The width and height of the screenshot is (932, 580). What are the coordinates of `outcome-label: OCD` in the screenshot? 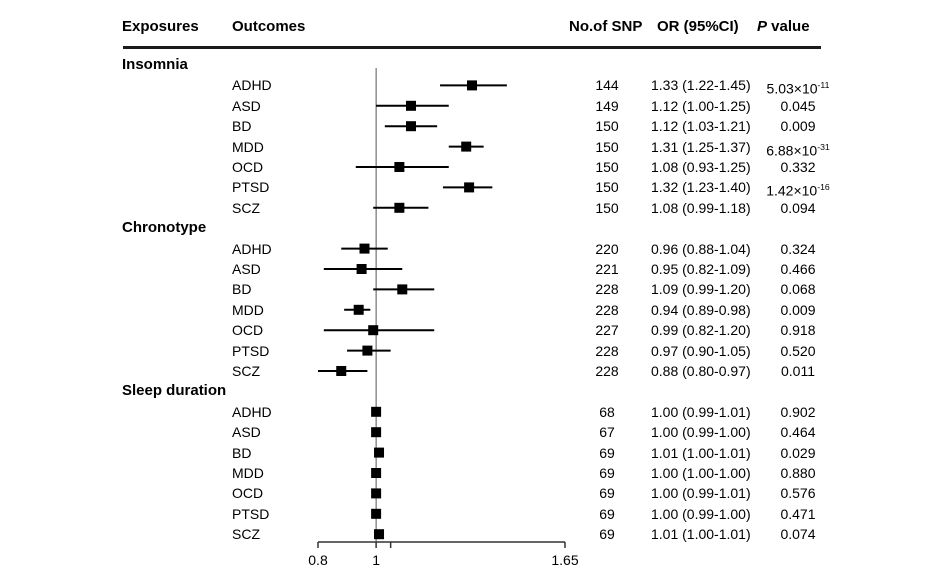 It's located at (248, 167).